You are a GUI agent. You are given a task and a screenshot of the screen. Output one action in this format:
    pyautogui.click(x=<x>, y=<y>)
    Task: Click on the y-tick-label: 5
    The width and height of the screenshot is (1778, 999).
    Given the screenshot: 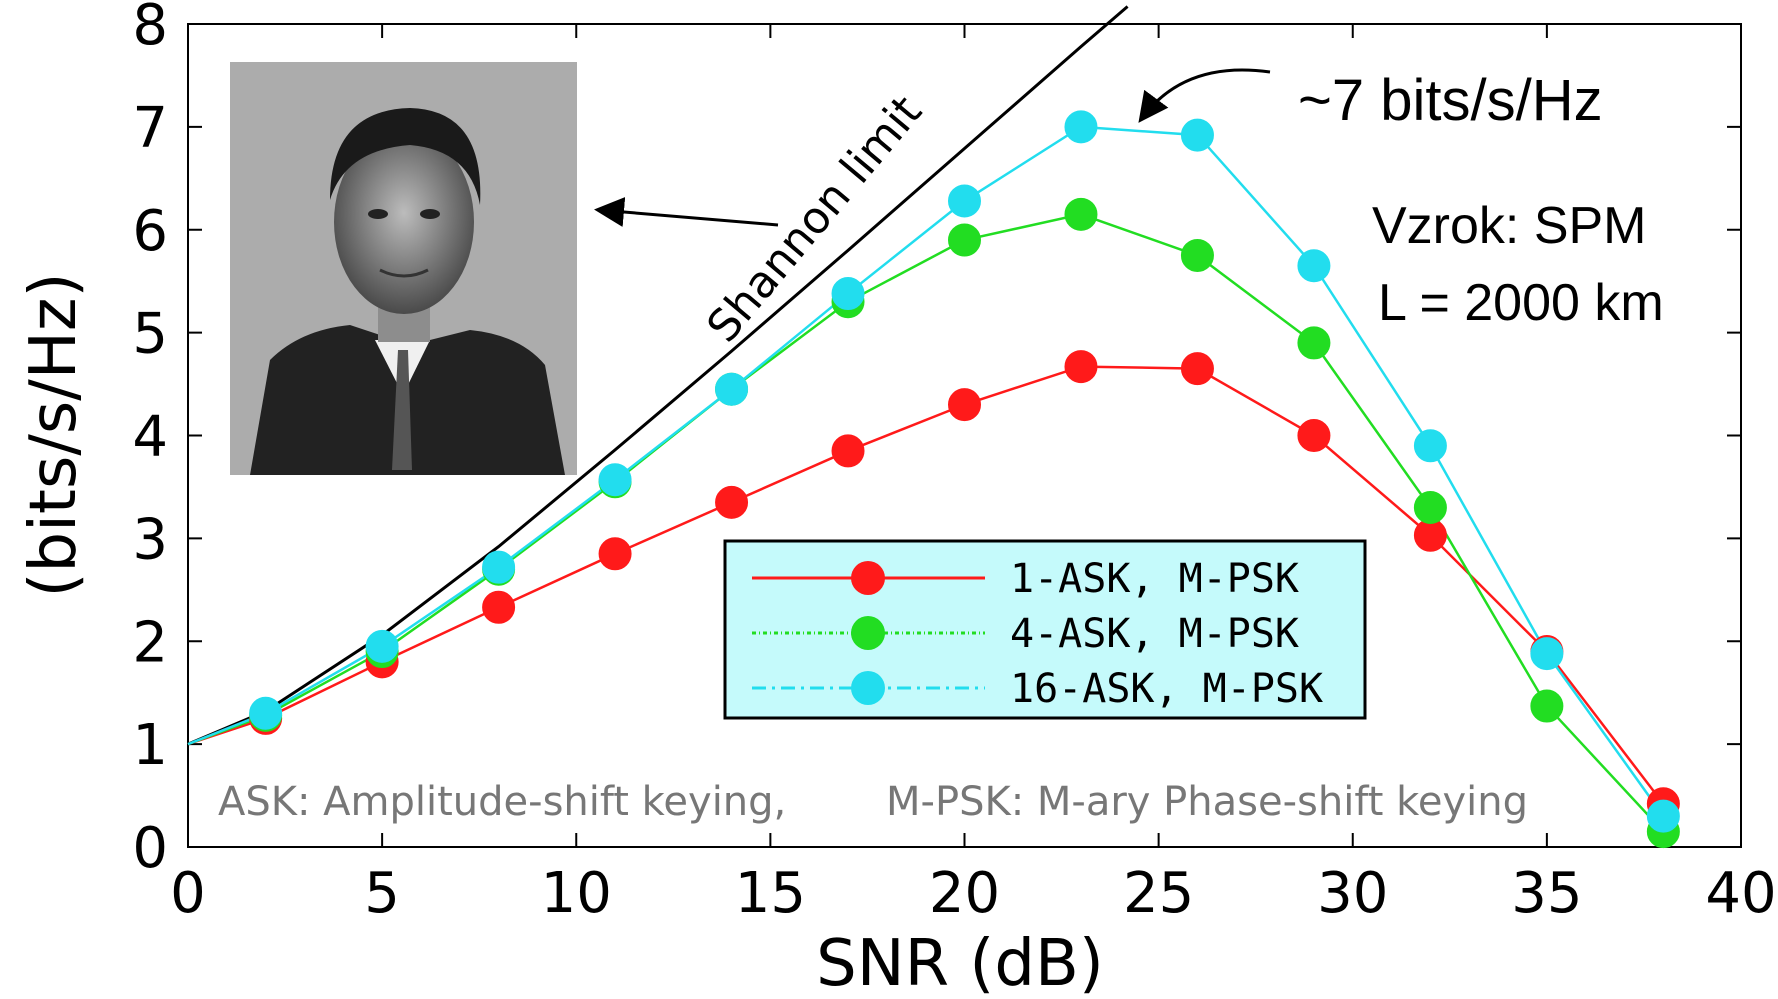 What is the action you would take?
    pyautogui.click(x=150, y=334)
    